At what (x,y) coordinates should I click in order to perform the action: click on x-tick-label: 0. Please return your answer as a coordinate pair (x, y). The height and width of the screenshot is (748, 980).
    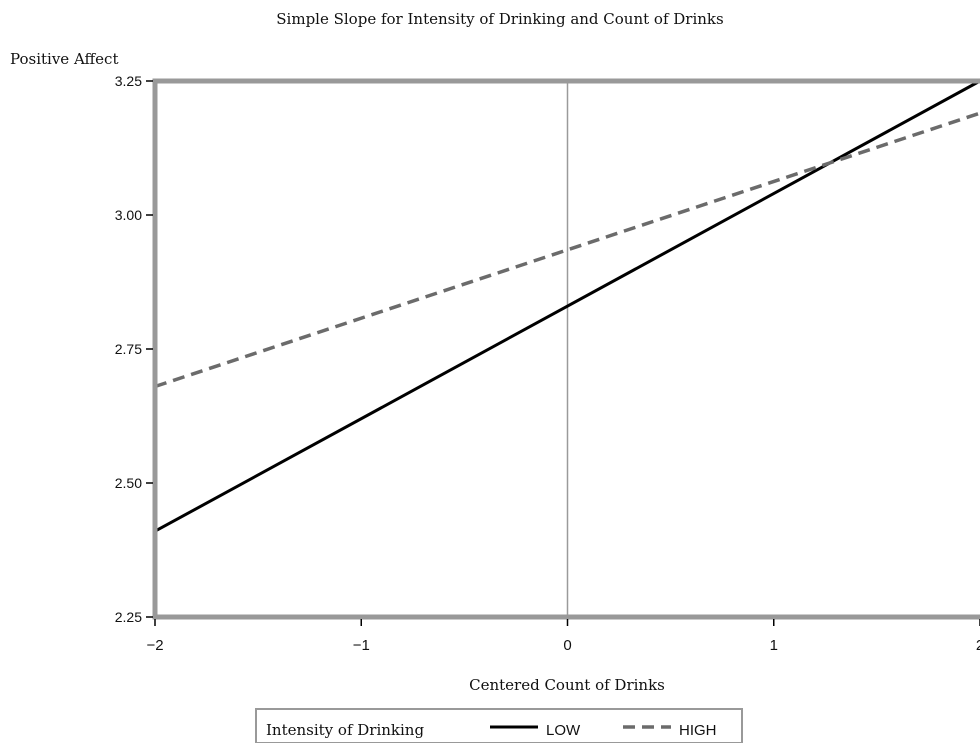
    Looking at the image, I should click on (567, 645).